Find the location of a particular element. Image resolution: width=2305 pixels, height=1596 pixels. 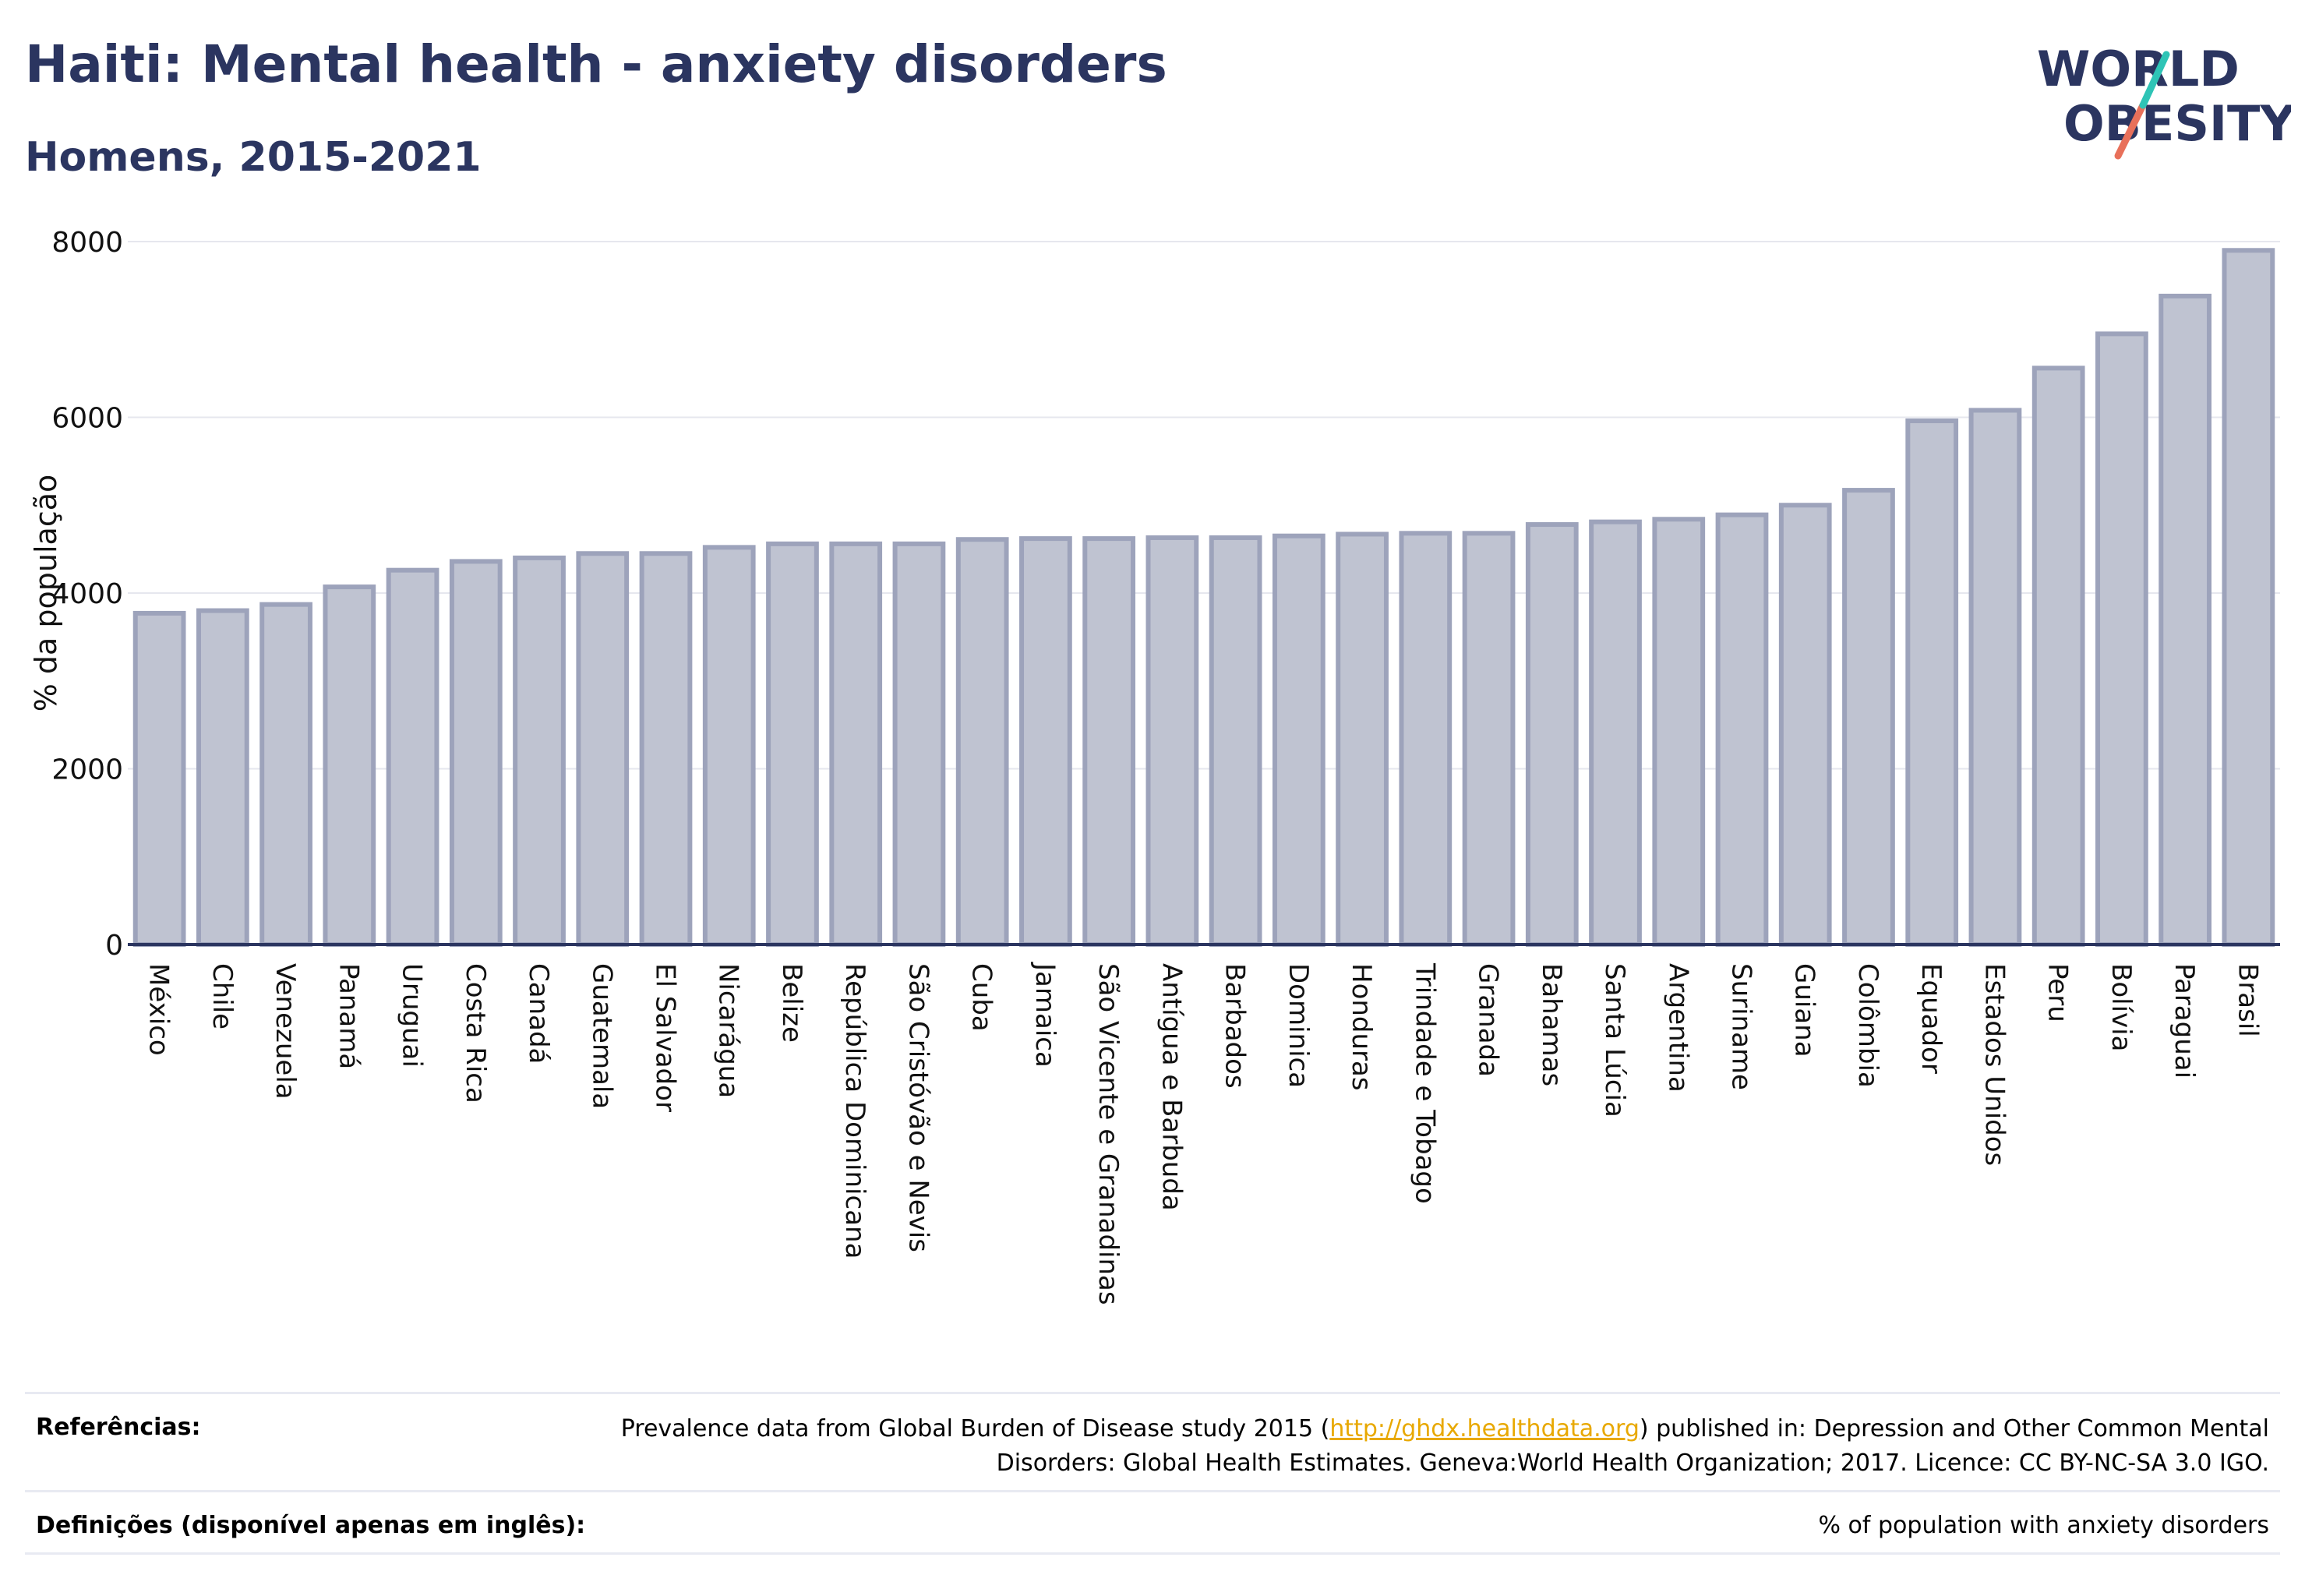

x-tick-label: Guiana is located at coordinates (1804, 1010).